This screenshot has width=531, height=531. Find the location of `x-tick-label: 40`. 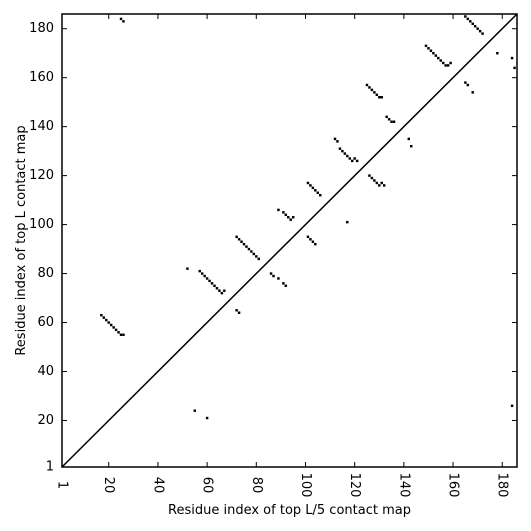

x-tick-label: 40 is located at coordinates (157, 485).